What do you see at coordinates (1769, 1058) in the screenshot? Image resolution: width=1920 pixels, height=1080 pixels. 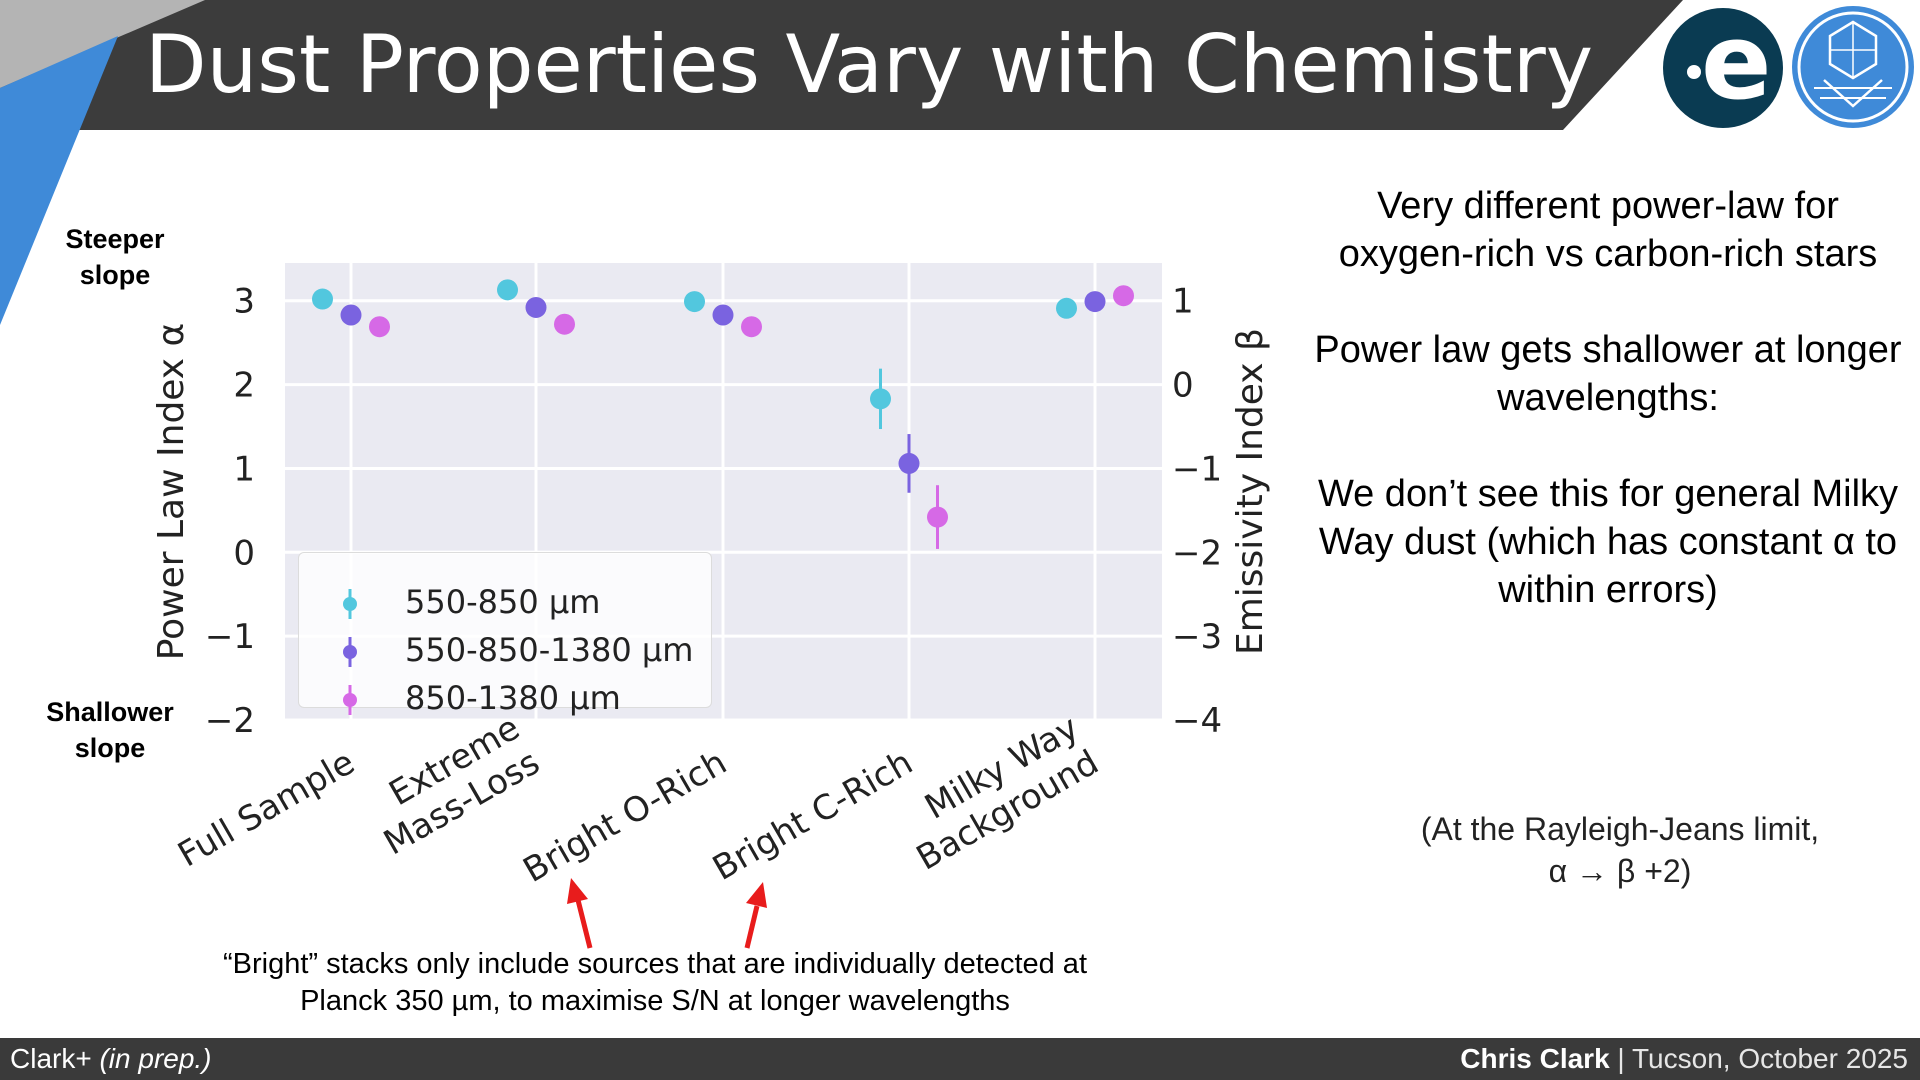 I see `event-info: Tucson, October 2025` at bounding box center [1769, 1058].